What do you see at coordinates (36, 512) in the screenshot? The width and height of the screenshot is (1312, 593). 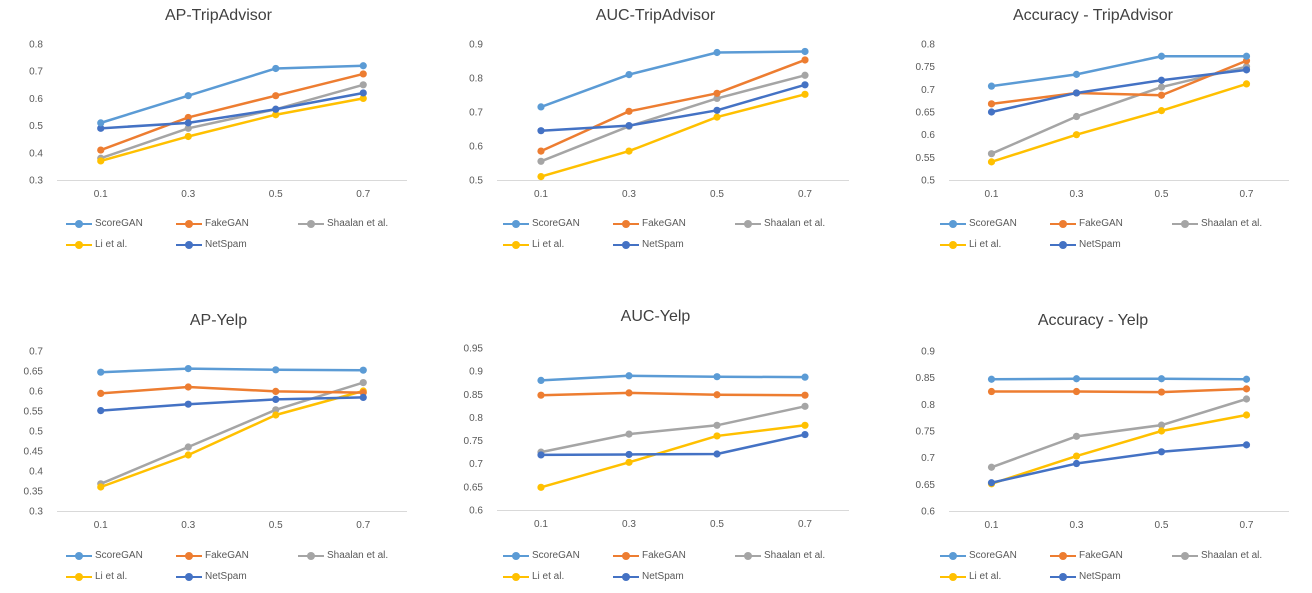 I see `y-tick-label: 0.3` at bounding box center [36, 512].